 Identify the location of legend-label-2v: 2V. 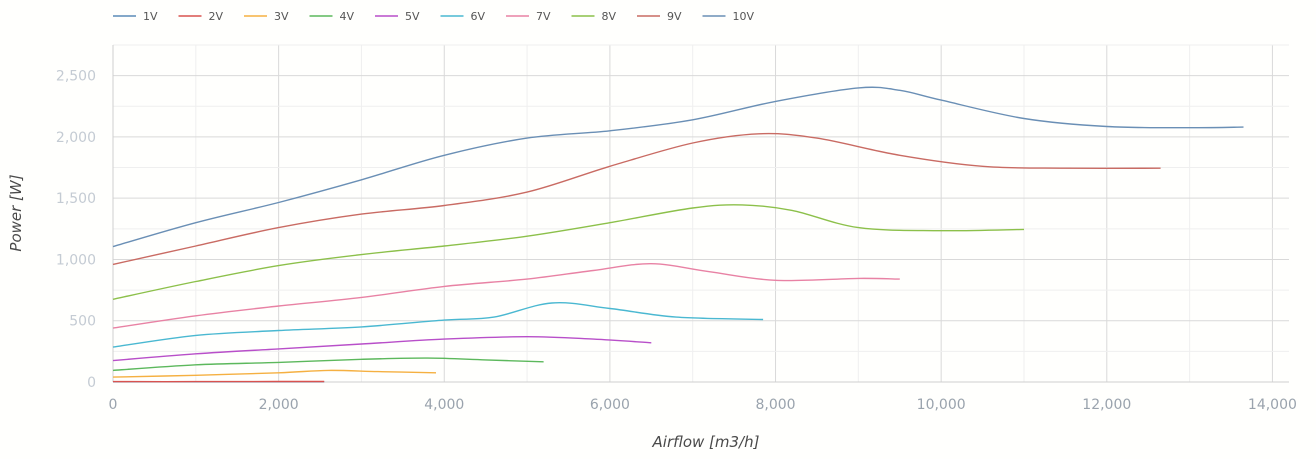
(216, 16).